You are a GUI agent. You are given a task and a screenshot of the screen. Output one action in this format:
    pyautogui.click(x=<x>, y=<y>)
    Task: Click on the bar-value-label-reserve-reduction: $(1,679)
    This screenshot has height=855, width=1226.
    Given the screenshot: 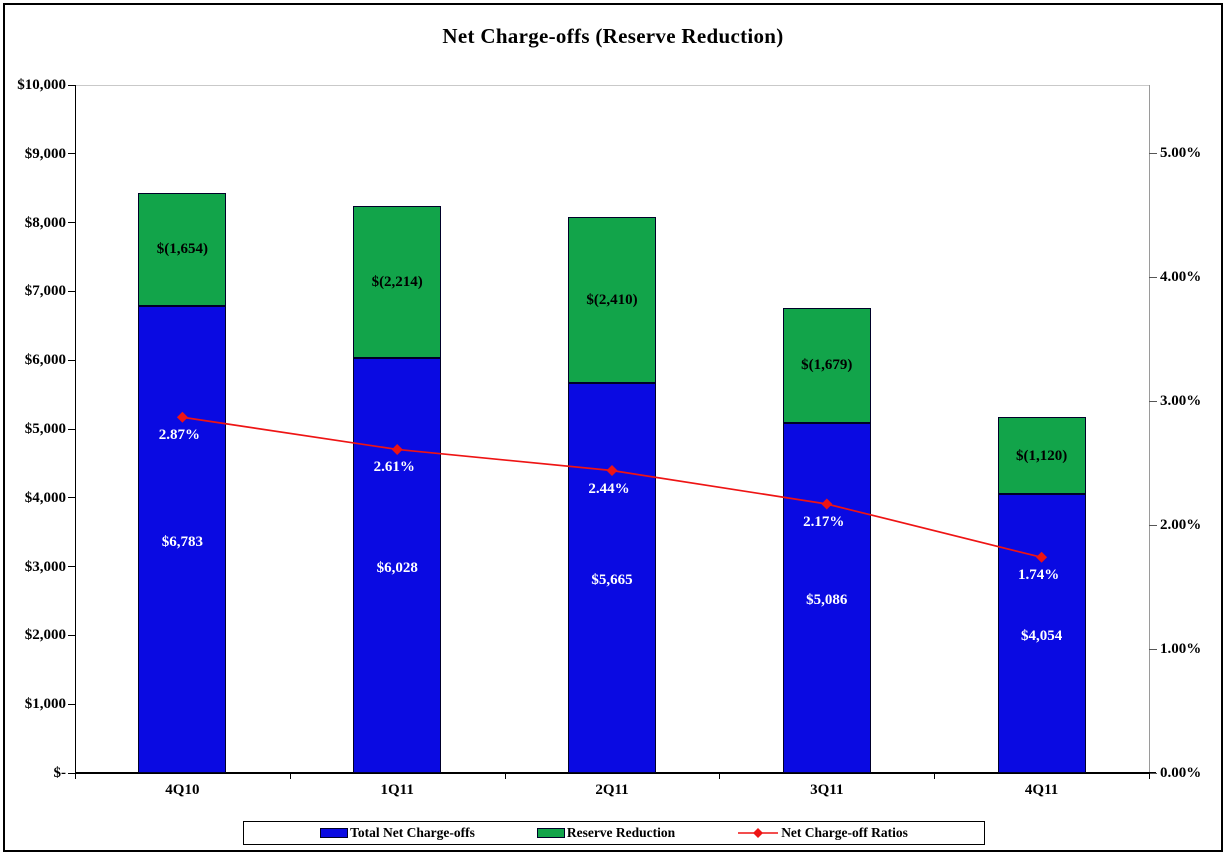 What is the action you would take?
    pyautogui.click(x=827, y=365)
    